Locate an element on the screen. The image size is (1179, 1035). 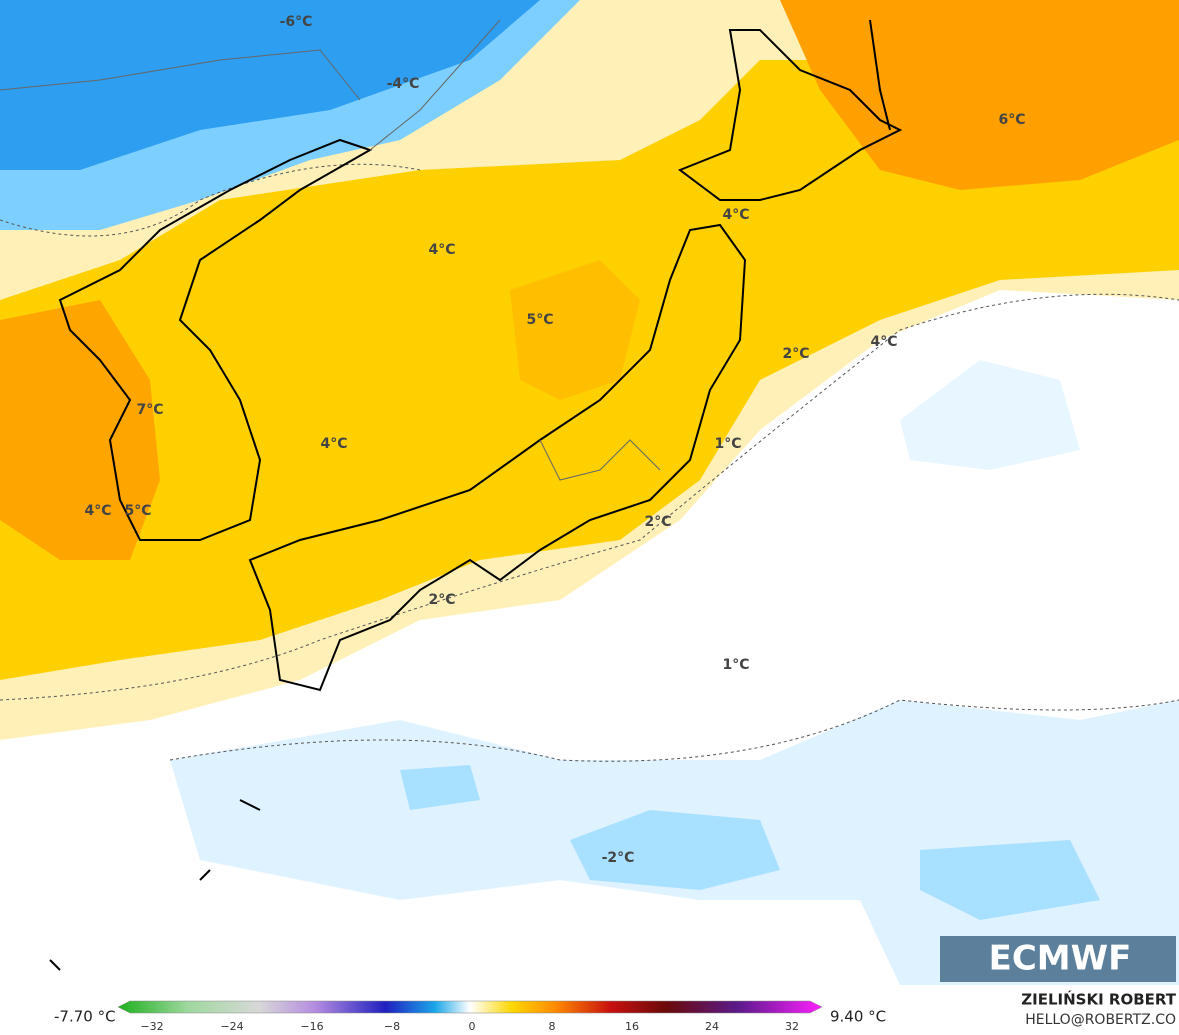
cold-core-region is located at coordinates (270, 85).